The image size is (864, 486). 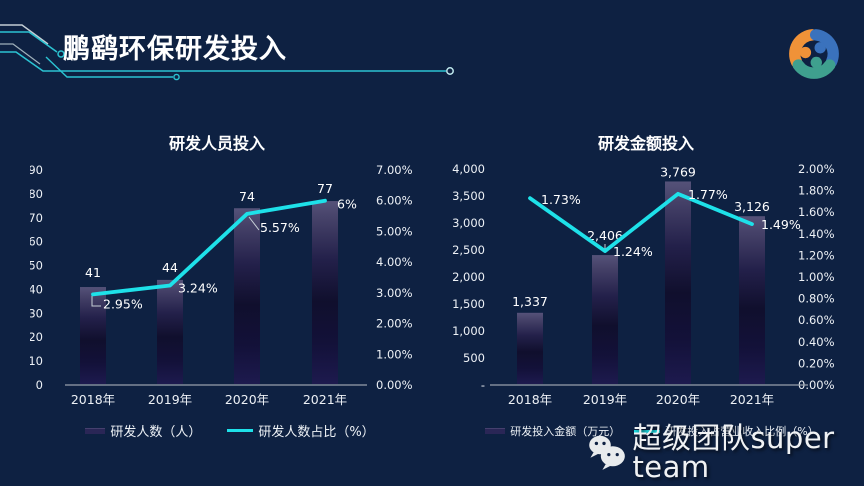 What do you see at coordinates (816, 234) in the screenshot?
I see `right-axis-tick: 1.40%` at bounding box center [816, 234].